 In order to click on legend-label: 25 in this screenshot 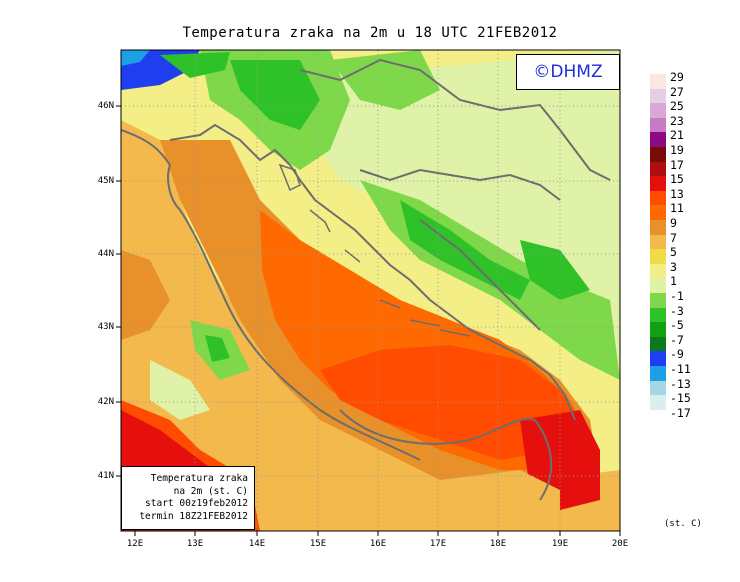, I will do `click(677, 106)`.